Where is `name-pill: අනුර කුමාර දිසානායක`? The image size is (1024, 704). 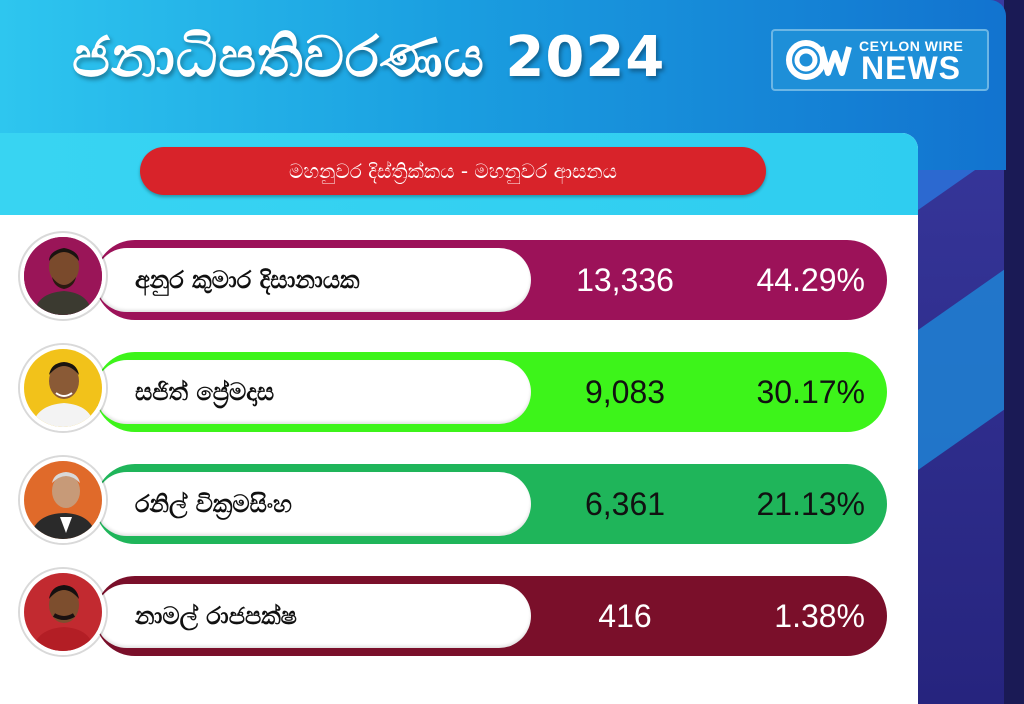
name-pill: අනුර කුමාර දිසානායක is located at coordinates (313, 280).